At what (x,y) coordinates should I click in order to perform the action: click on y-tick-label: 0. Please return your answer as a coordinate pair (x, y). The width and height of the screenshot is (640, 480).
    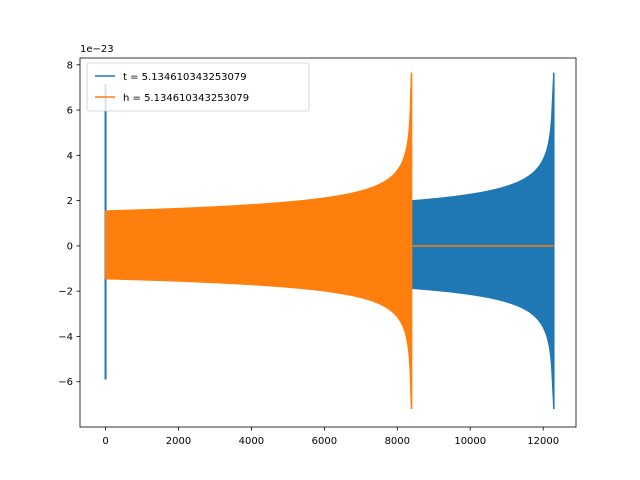
    Looking at the image, I should click on (70, 246).